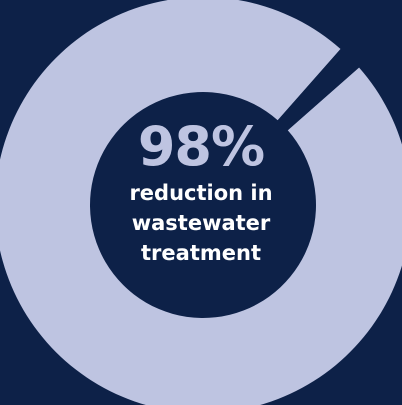 This screenshot has height=405, width=402. Describe the element at coordinates (201, 223) in the screenshot. I see `caption-line-2: wastewater` at that location.